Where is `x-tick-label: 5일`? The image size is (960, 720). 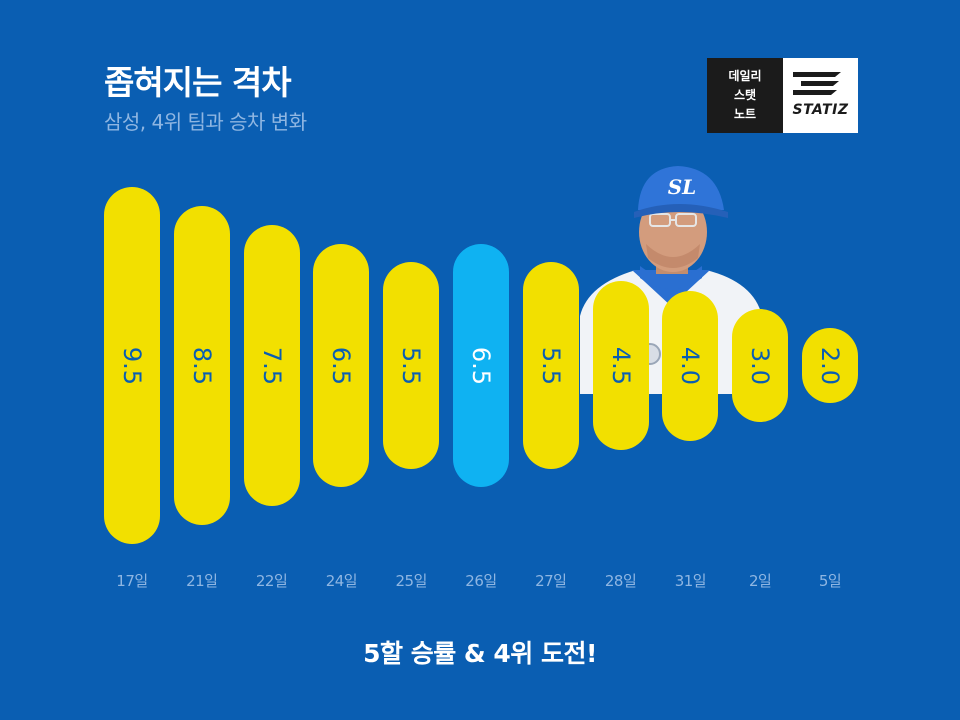
x-tick-label: 5일 is located at coordinates (830, 581).